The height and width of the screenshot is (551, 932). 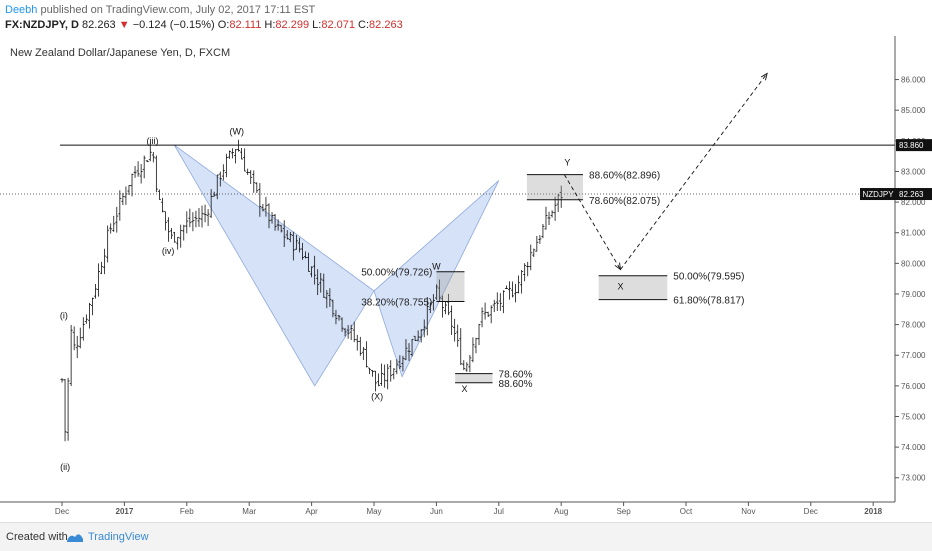 What do you see at coordinates (120, 53) in the screenshot?
I see `chart-title: New Zealand Dollar/Japanese Yen, D, FXCM` at bounding box center [120, 53].